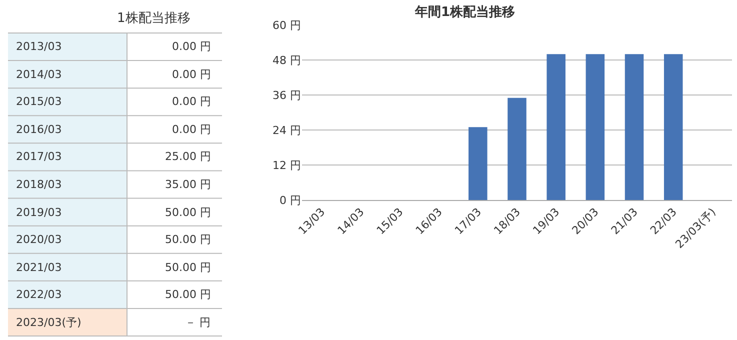 Image resolution: width=737 pixels, height=340 pixels. I want to click on y-tick-label: 12 円, so click(286, 165).